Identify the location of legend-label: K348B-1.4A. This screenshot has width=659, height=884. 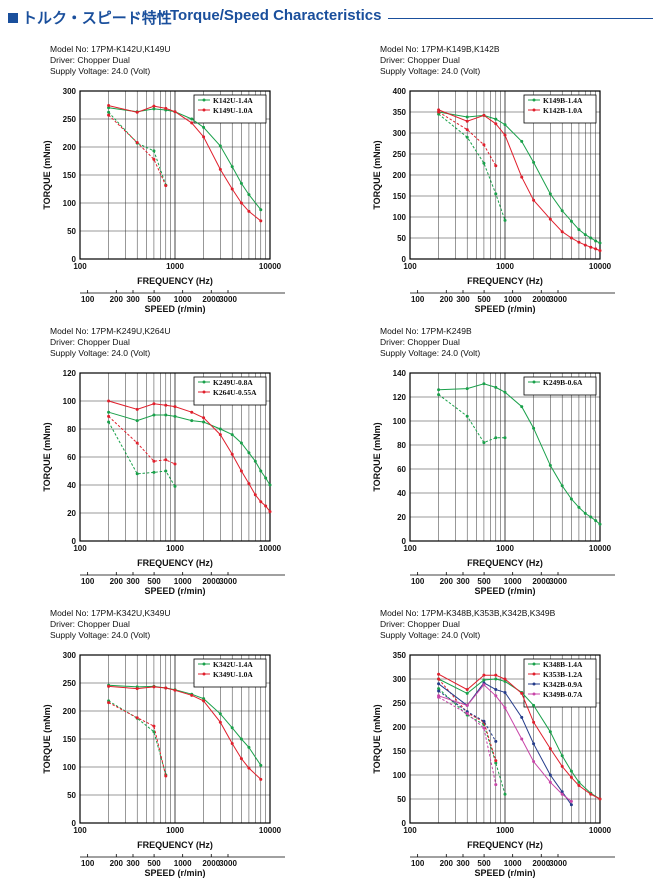
(563, 664).